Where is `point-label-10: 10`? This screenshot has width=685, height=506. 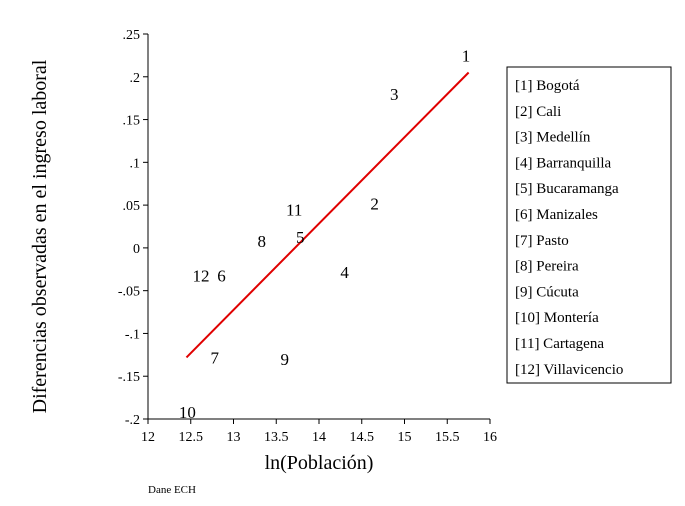
point-label-10: 10 is located at coordinates (187, 412).